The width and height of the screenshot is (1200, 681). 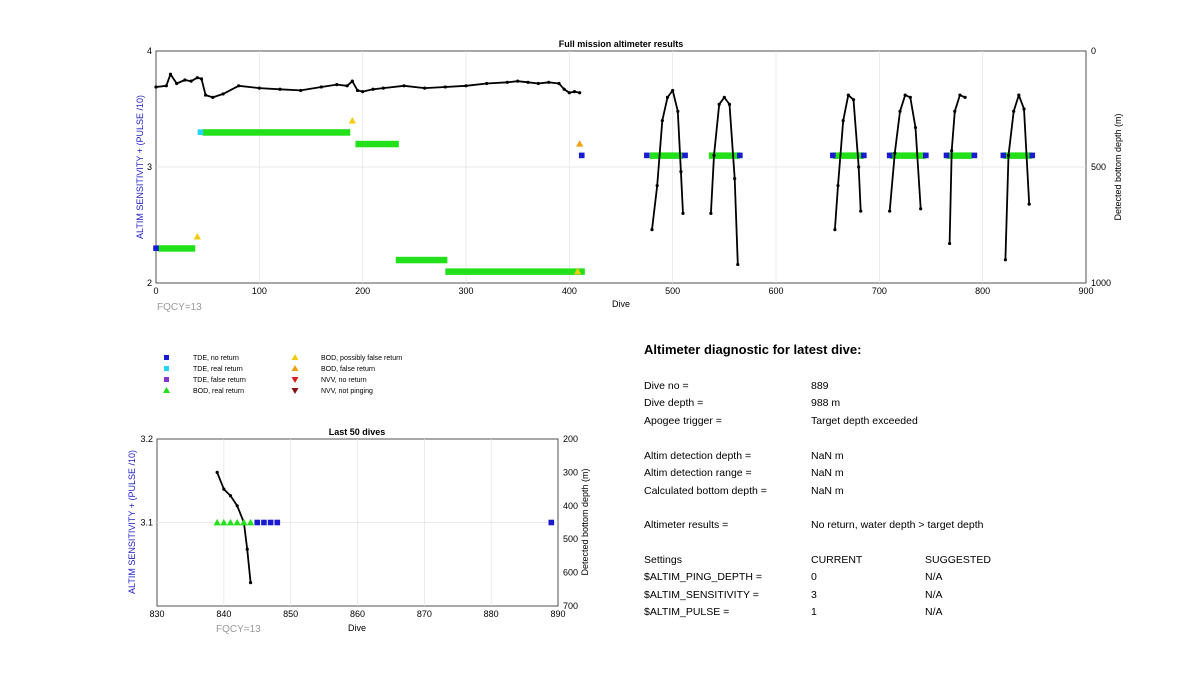 What do you see at coordinates (146, 523) in the screenshot?
I see `y-tick-label: 3.1` at bounding box center [146, 523].